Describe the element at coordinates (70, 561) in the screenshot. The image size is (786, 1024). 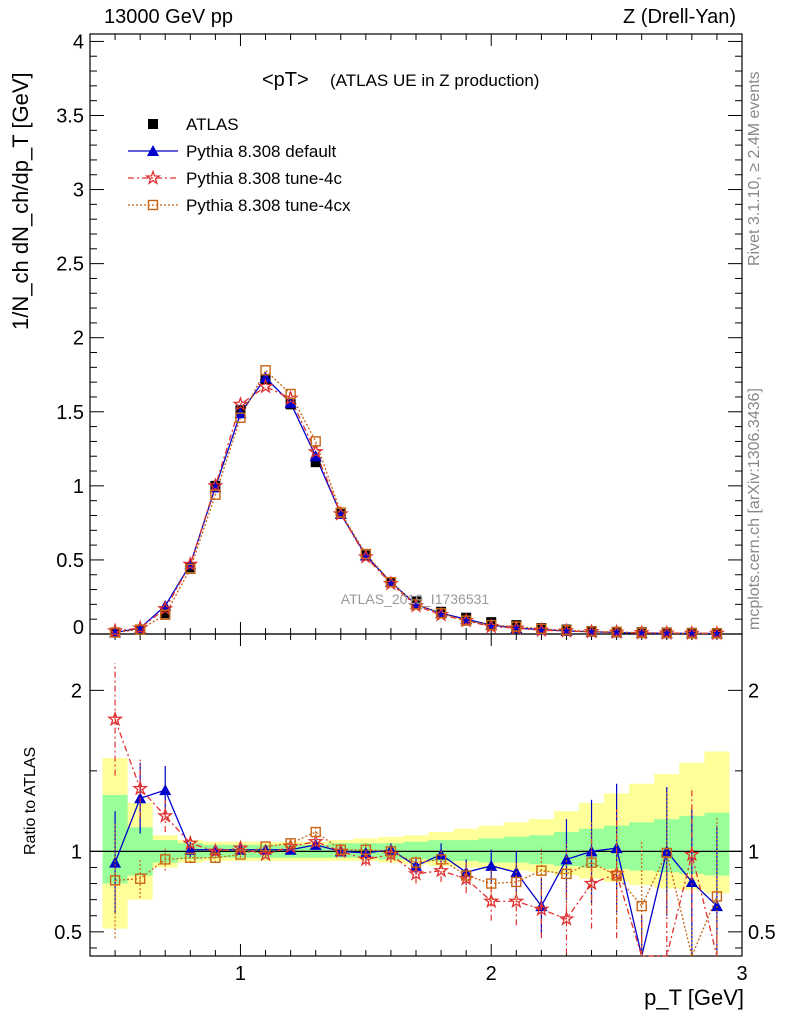
I see `y-tick-label: 0.5` at that location.